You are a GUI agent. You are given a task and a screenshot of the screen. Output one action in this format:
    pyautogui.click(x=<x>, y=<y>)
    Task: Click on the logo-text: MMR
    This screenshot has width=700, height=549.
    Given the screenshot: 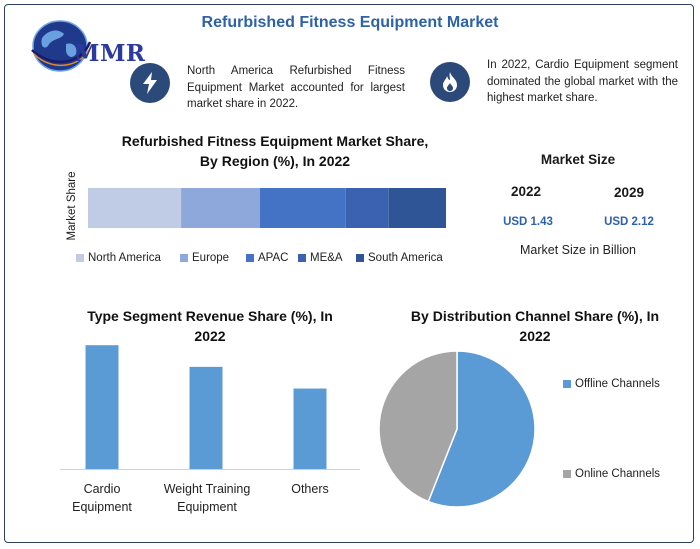 What is the action you would take?
    pyautogui.click(x=110, y=53)
    